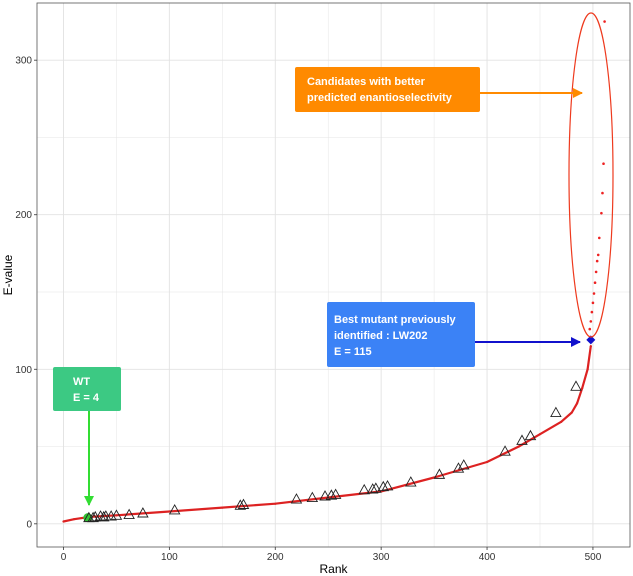 This screenshot has height=576, width=633. What do you see at coordinates (8, 274) in the screenshot?
I see `y-axis-label: E-value` at bounding box center [8, 274].